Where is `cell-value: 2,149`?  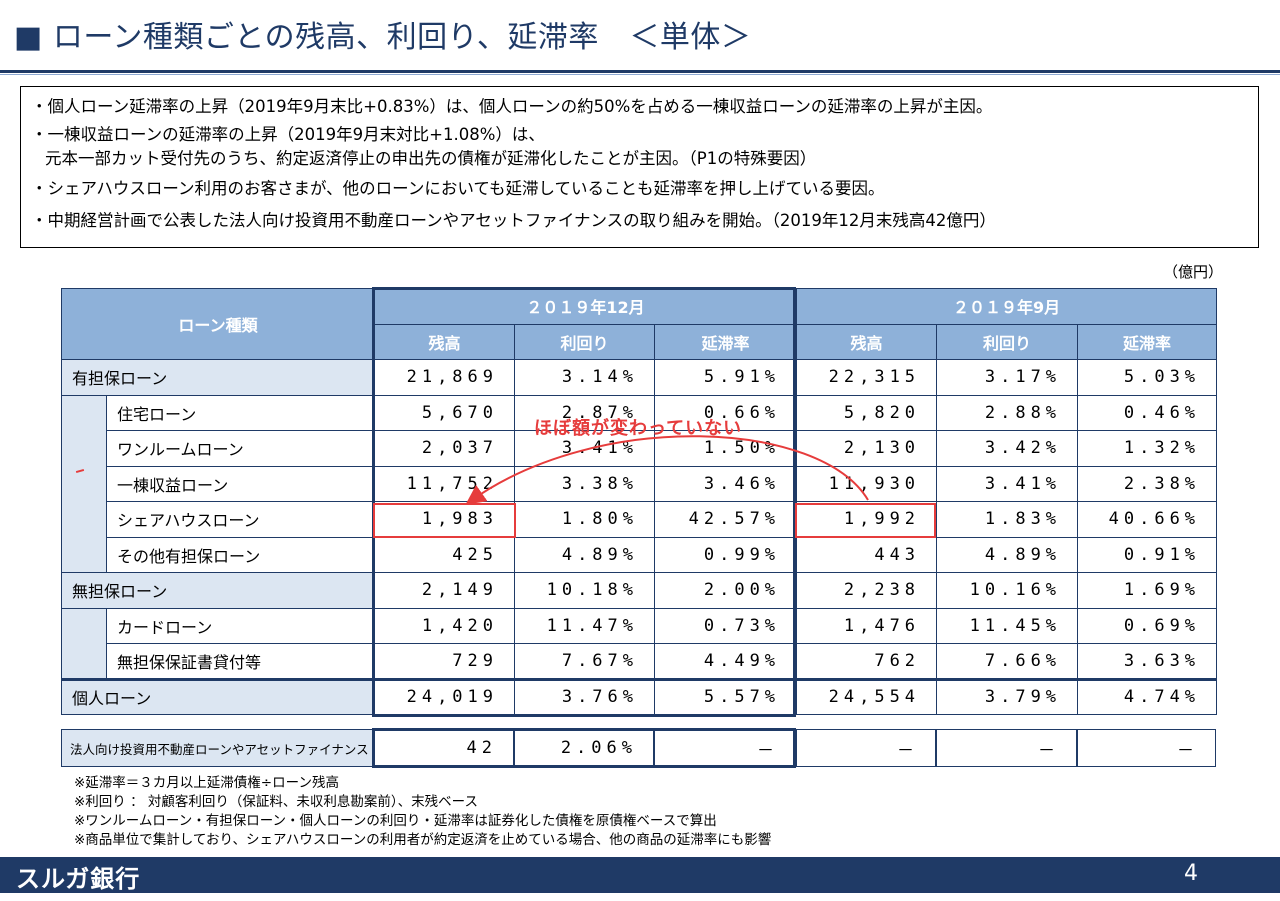 cell-value: 2,149 is located at coordinates (445, 590).